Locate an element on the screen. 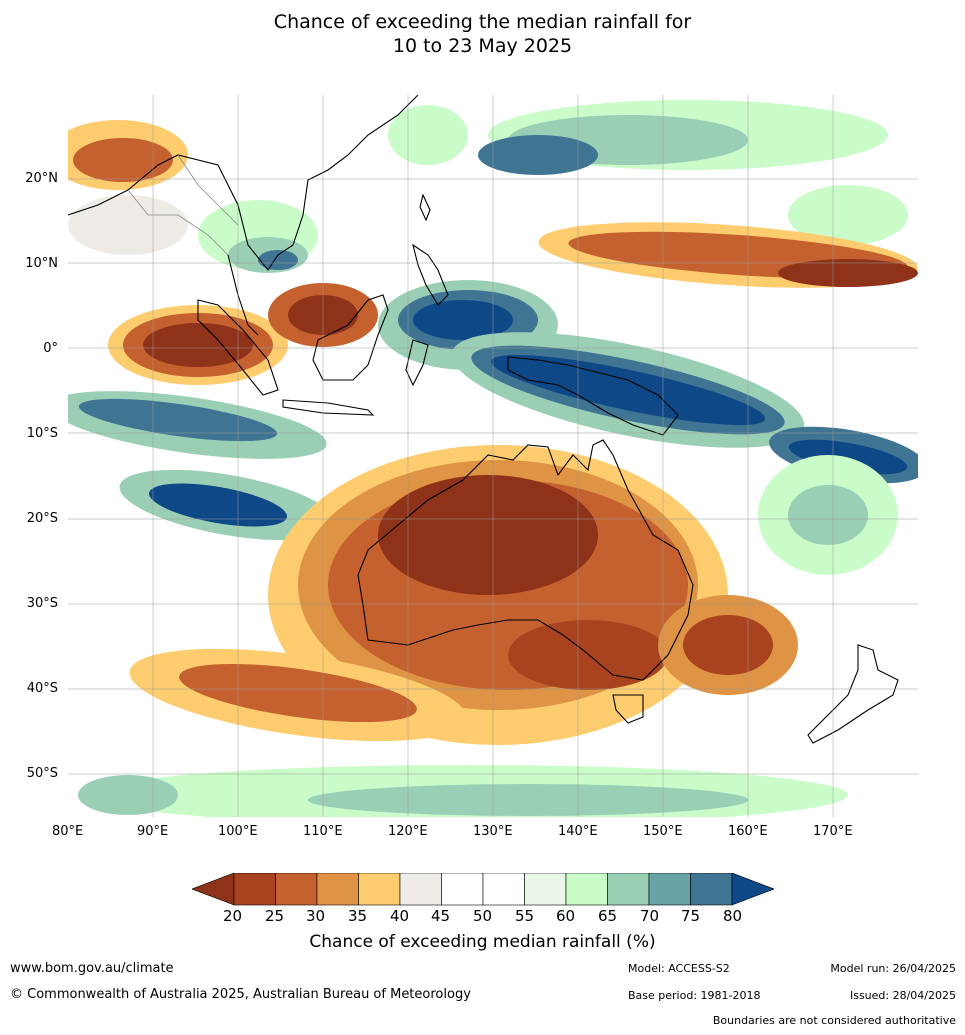 This screenshot has height=1035, width=965. colorbar-tick-55: 55 is located at coordinates (525, 916).